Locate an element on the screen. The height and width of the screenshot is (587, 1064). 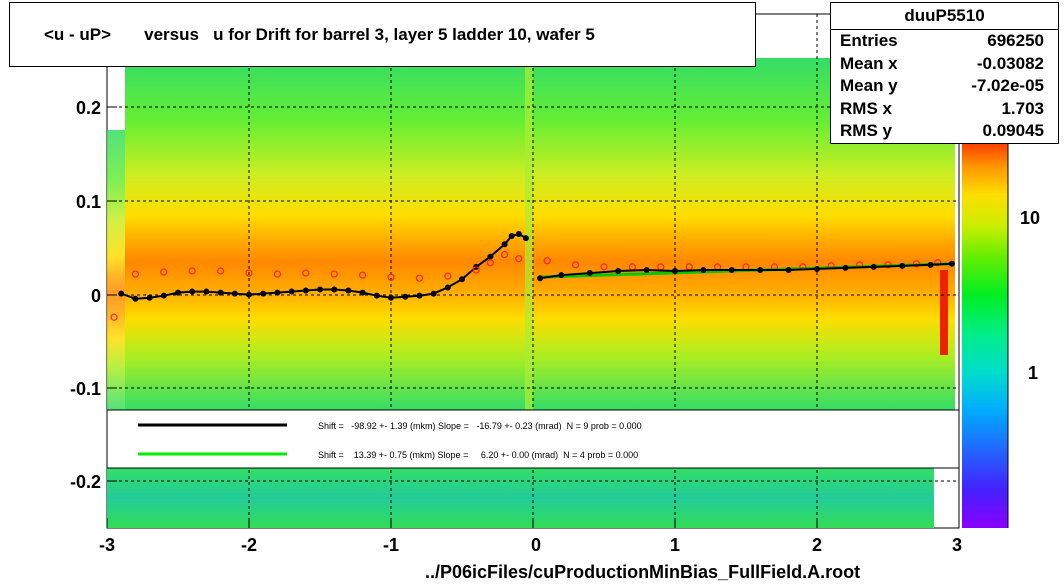
stats-label: Entries is located at coordinates (869, 40).